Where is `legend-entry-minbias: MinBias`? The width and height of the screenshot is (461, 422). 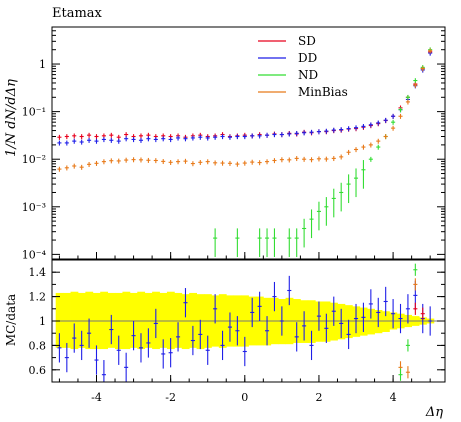
legend-entry-minbias: MinBias is located at coordinates (303, 92).